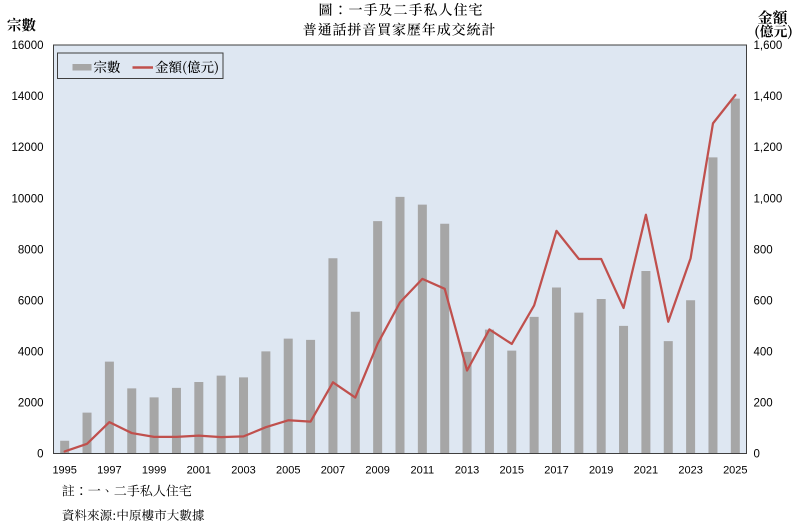 Image resolution: width=796 pixels, height=531 pixels. I want to click on svg-text: 1,200, so click(768, 148).